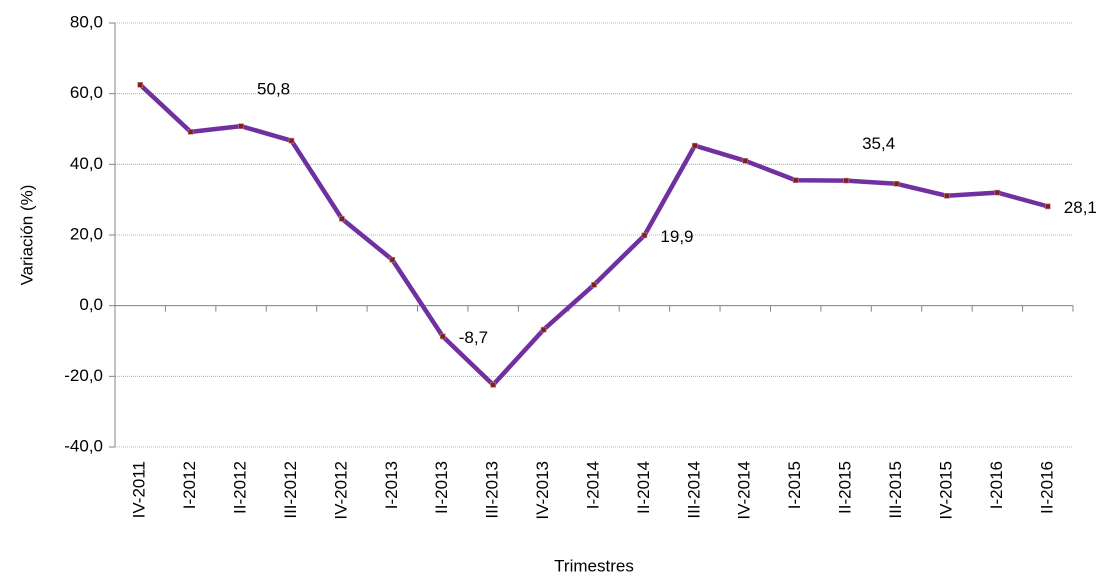 This screenshot has height=582, width=1113. I want to click on data-label: 19,9, so click(676, 236).